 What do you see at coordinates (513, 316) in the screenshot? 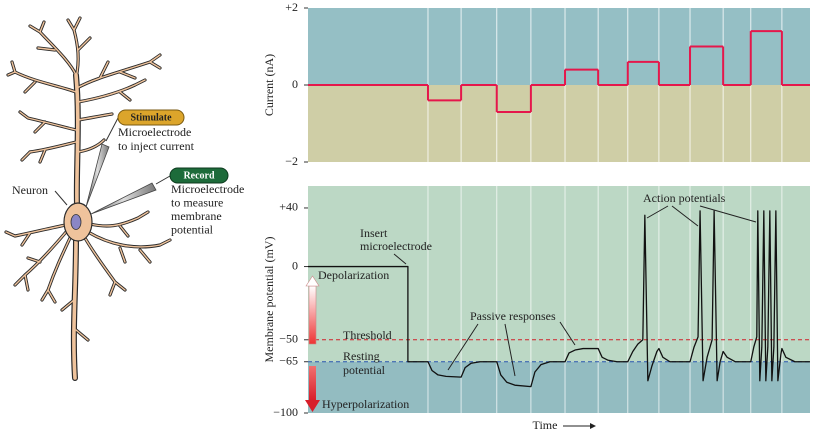
I see `passive-label: Passive responses` at bounding box center [513, 316].